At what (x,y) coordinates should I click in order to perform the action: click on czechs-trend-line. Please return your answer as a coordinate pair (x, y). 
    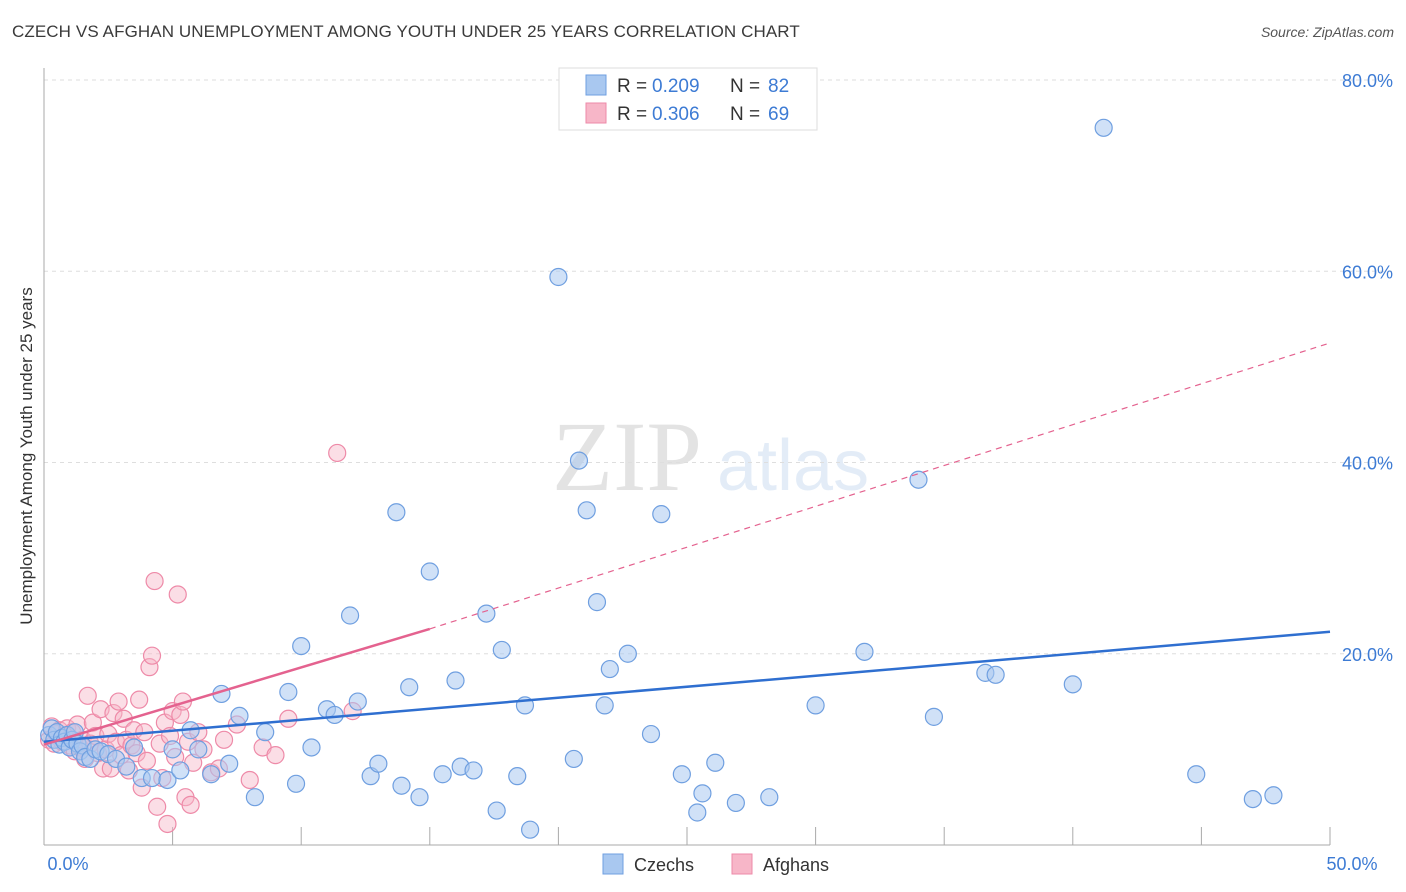
    Looking at the image, I should click on (687, 686).